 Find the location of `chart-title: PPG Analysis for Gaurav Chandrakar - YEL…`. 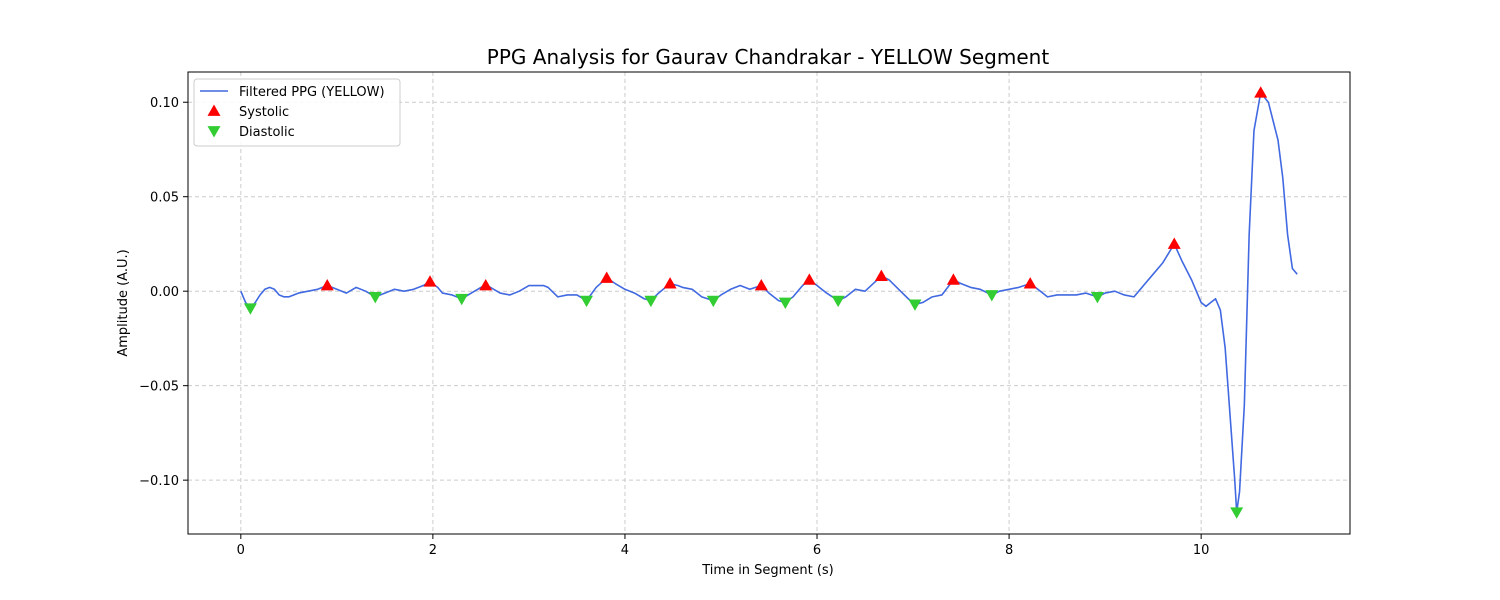

chart-title: PPG Analysis for Gaurav Chandrakar - YEL… is located at coordinates (768, 57).